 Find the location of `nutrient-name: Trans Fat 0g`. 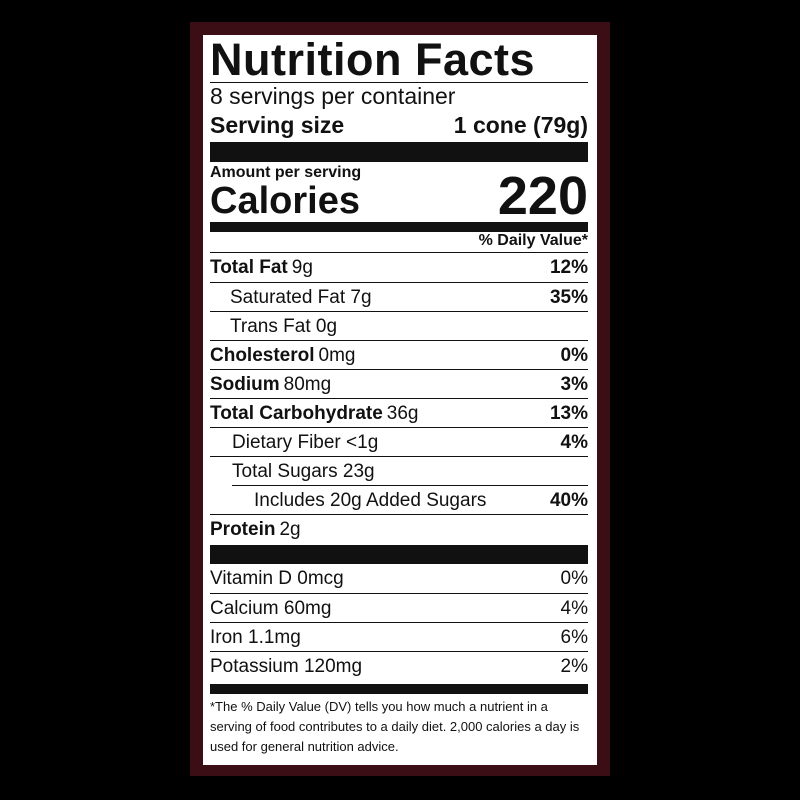

nutrient-name: Trans Fat 0g is located at coordinates (284, 326).